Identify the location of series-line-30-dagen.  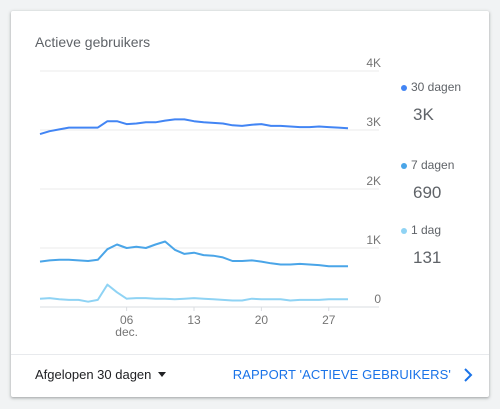
(194, 127).